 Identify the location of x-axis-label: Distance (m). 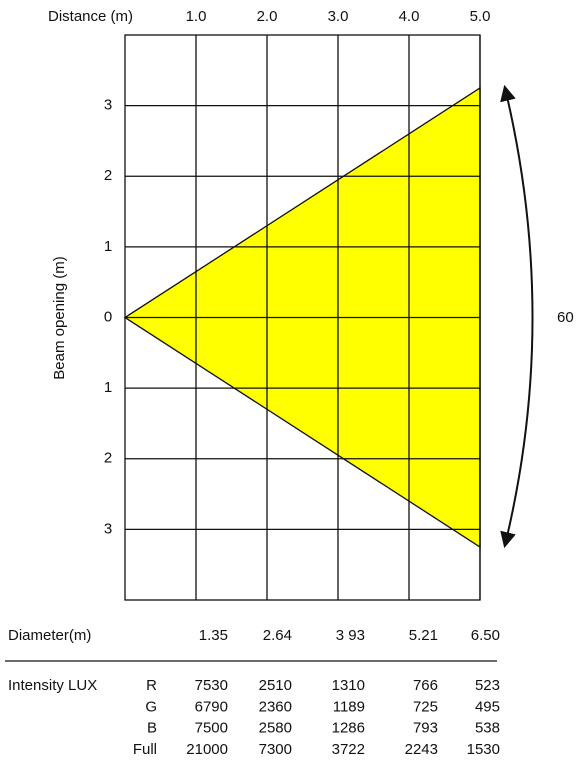
(90, 16).